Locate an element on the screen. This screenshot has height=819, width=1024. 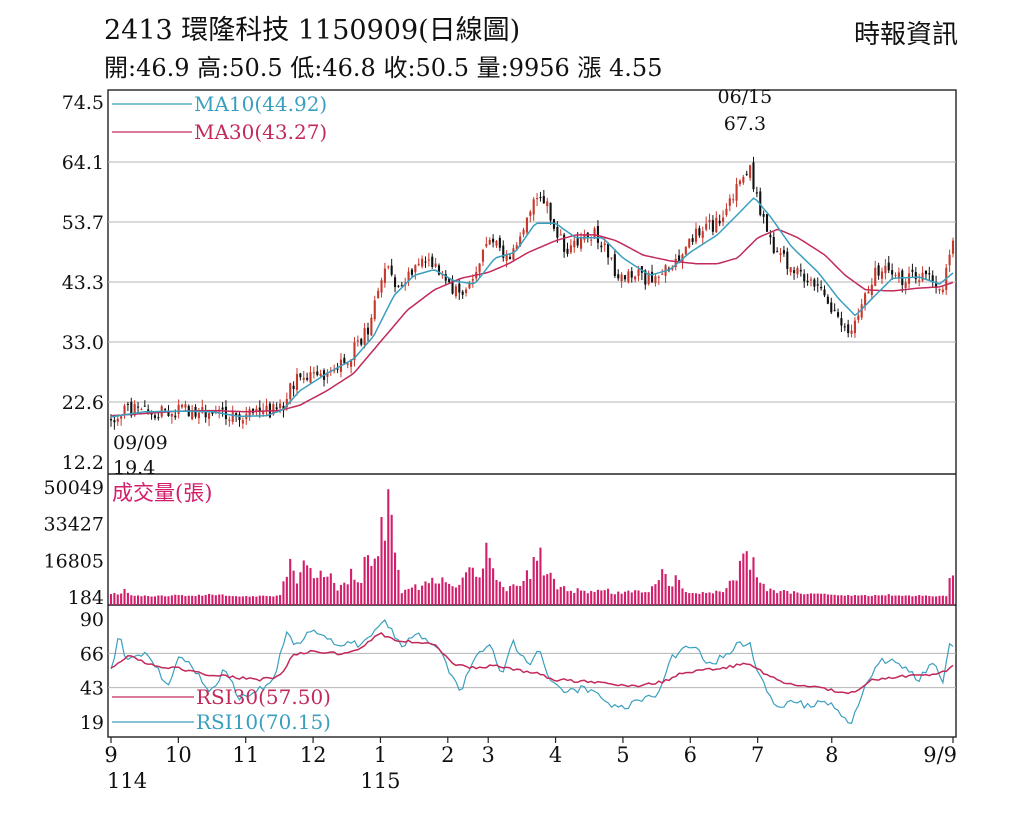
high-value-annotation: 67.3 is located at coordinates (745, 124).